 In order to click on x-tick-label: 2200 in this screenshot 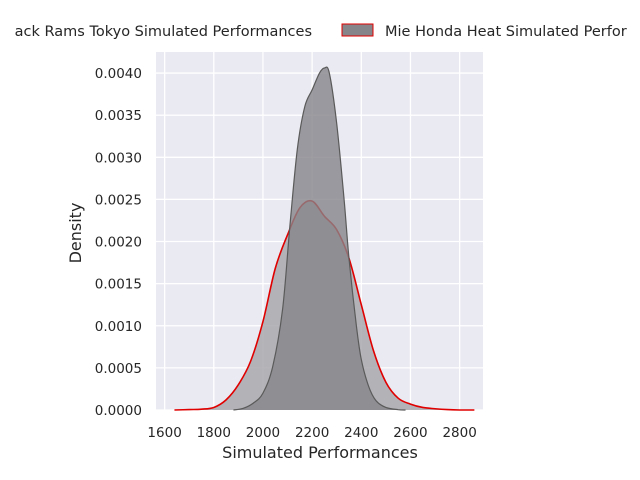, I will do `click(312, 433)`.